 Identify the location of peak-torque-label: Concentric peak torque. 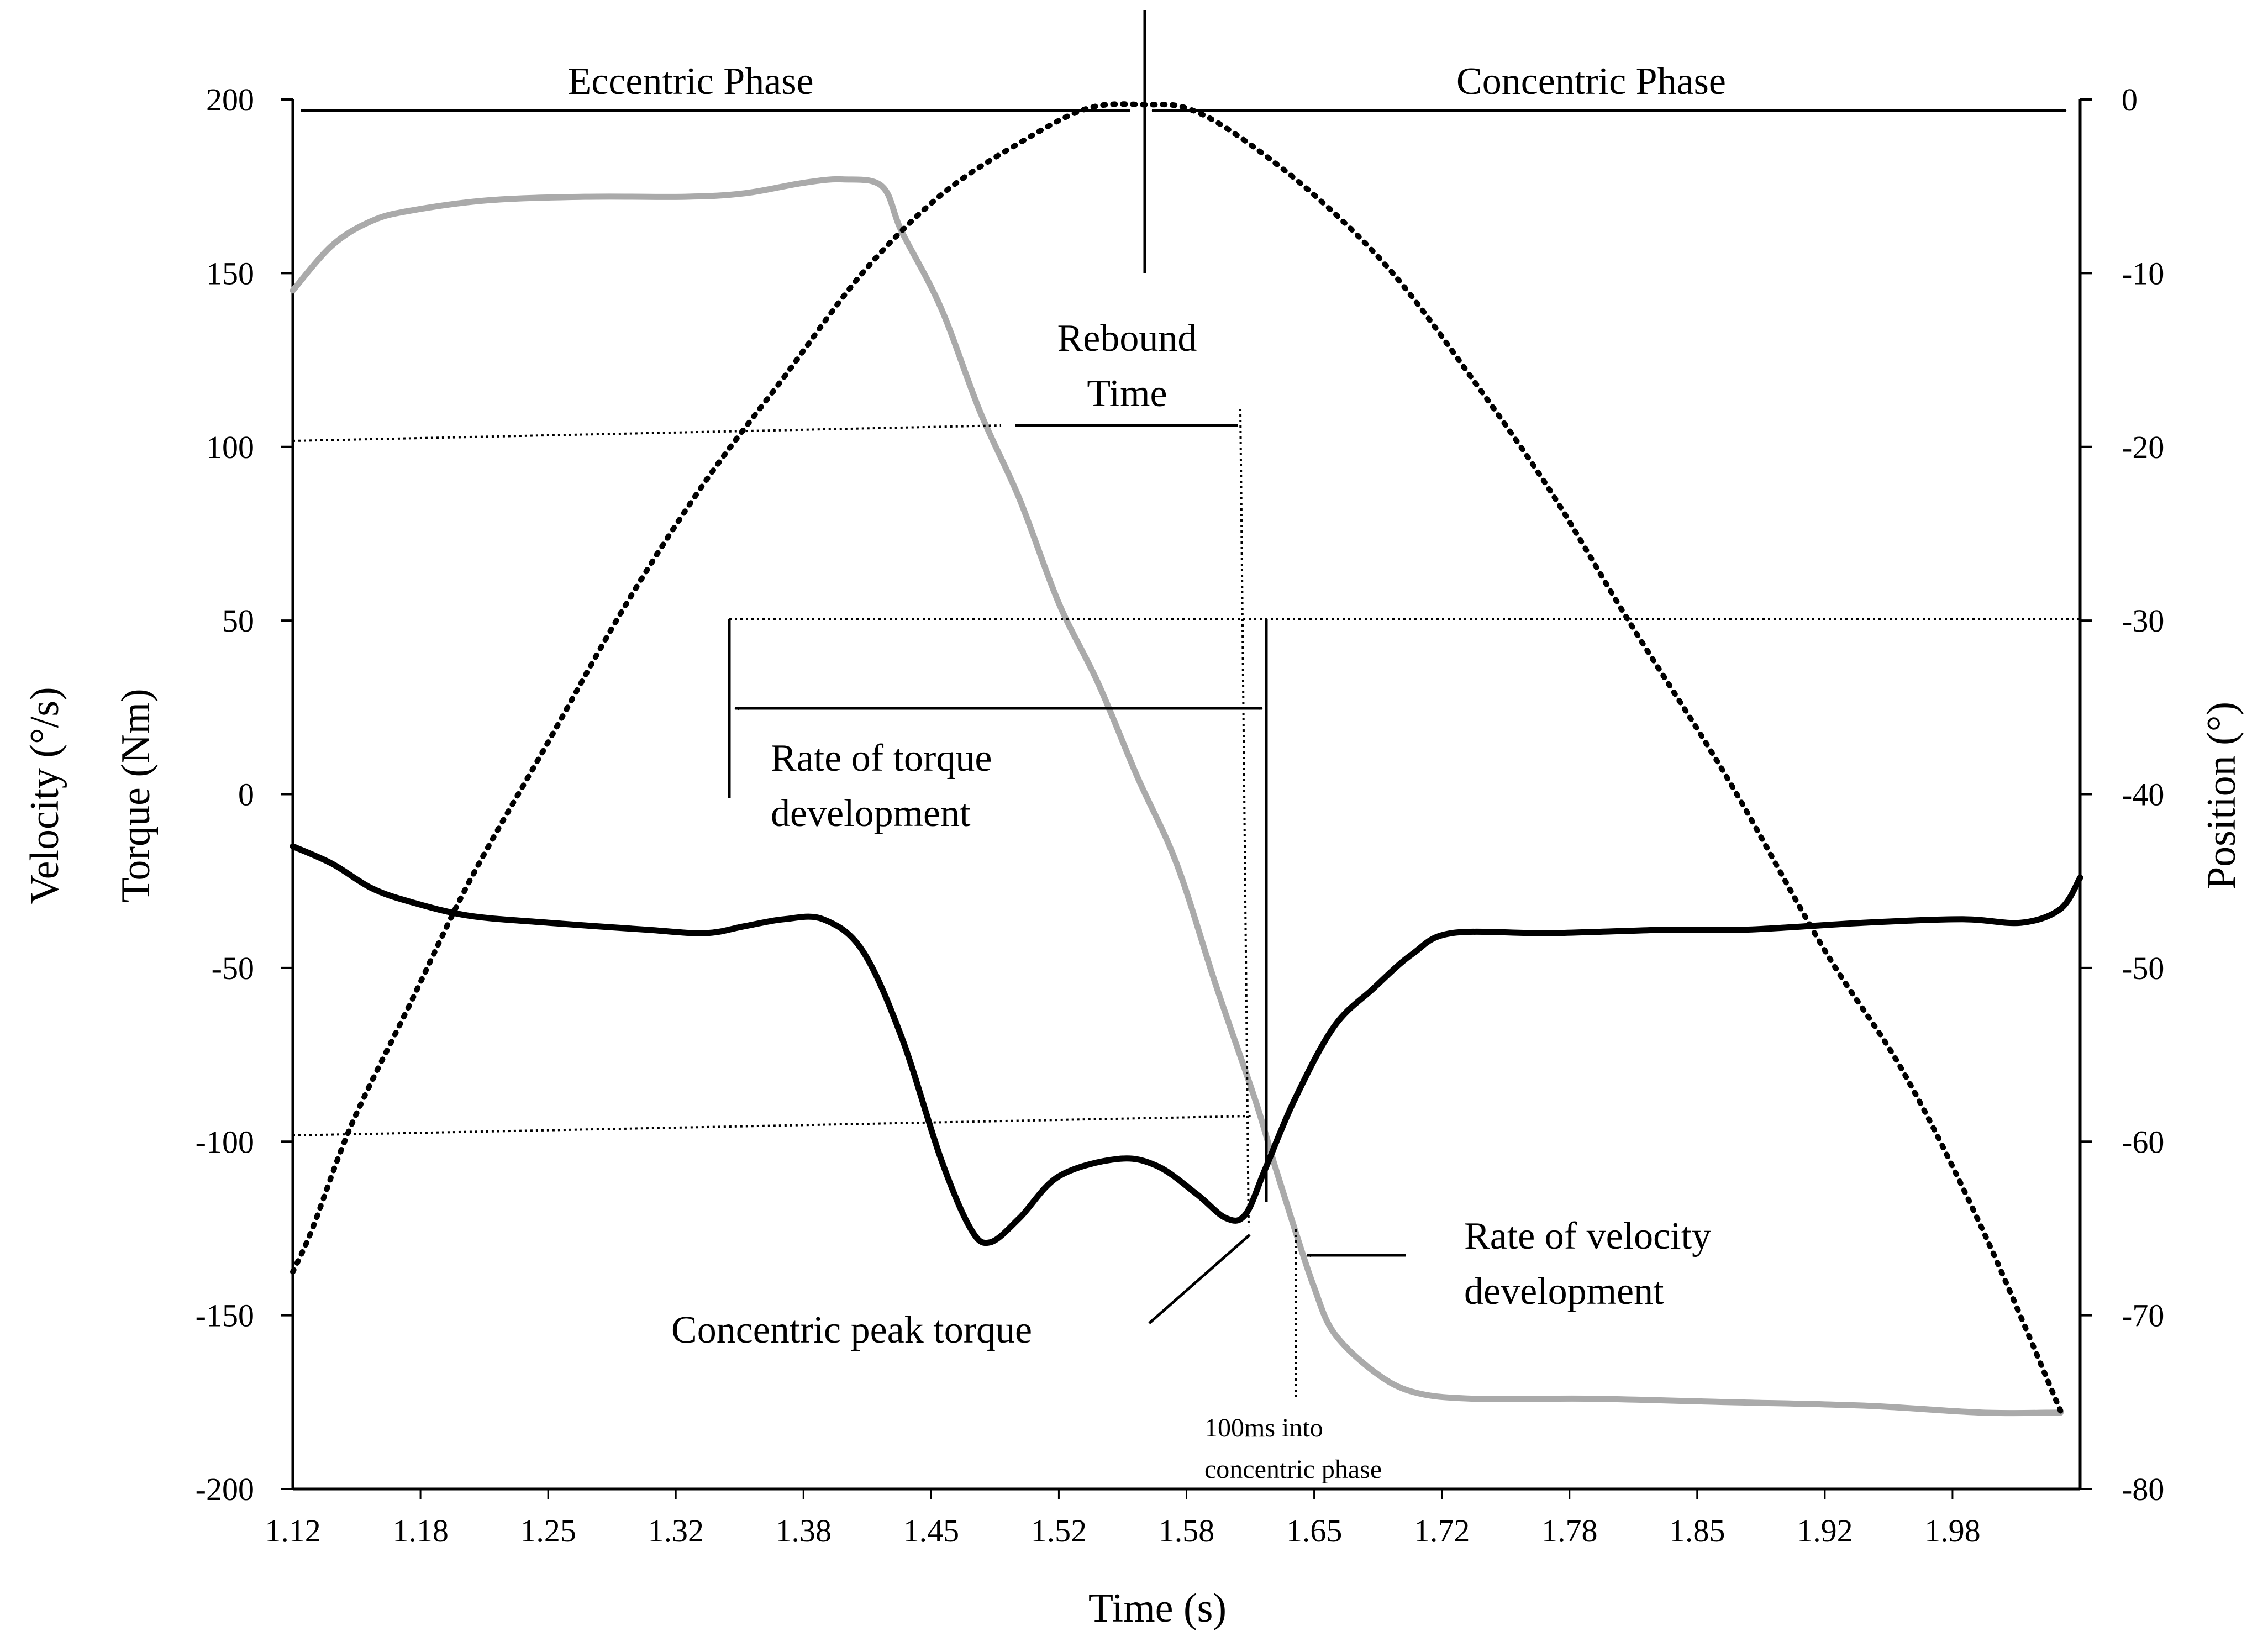
(852, 1330).